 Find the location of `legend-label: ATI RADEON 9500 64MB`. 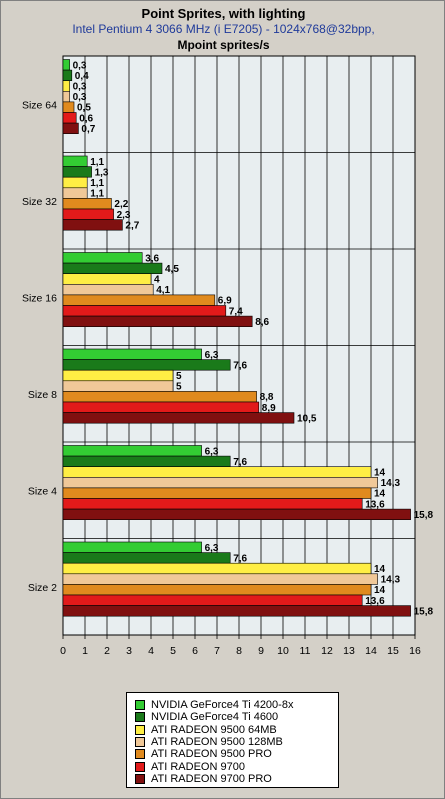

legend-label: ATI RADEON 9500 64MB is located at coordinates (214, 729).